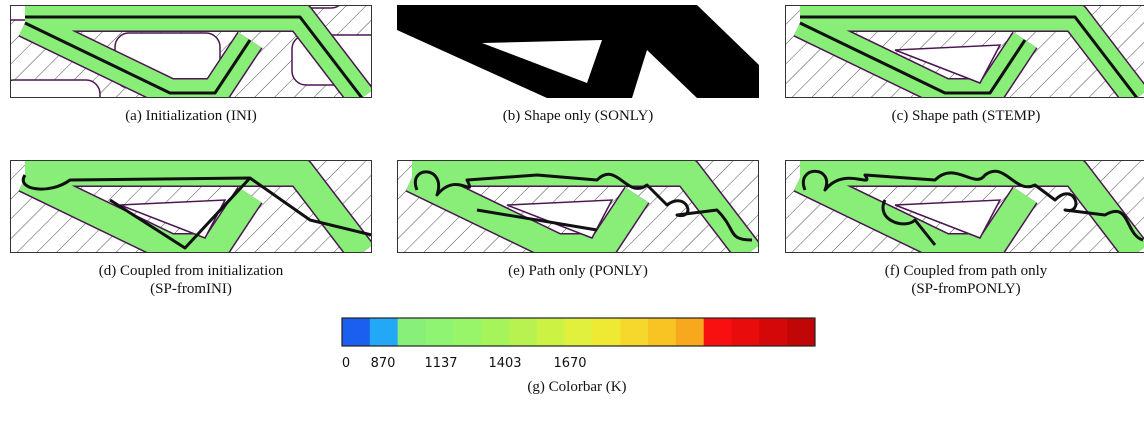 The height and width of the screenshot is (441, 1144). What do you see at coordinates (966, 116) in the screenshot?
I see `caption: (c) Shape path (STEMP)` at bounding box center [966, 116].